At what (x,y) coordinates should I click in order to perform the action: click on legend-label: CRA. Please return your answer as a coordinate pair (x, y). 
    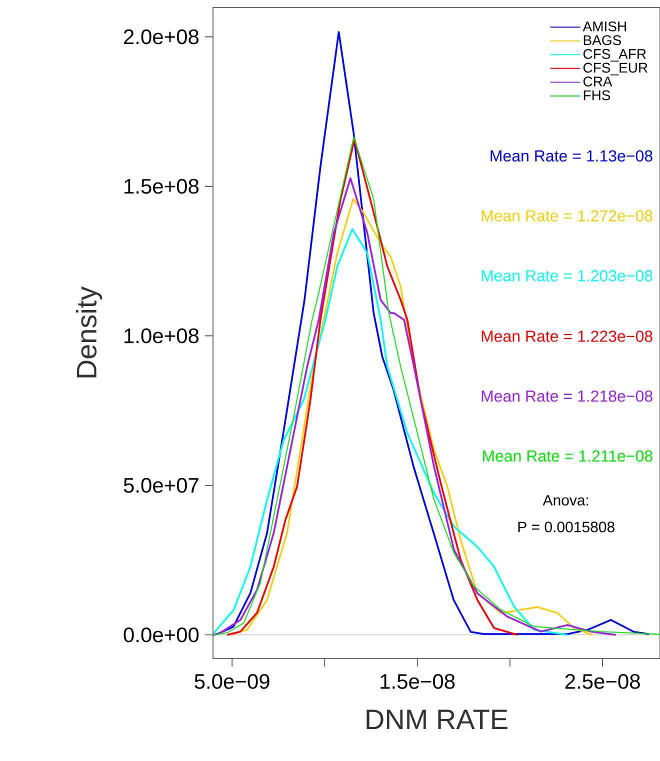
    Looking at the image, I should click on (597, 81).